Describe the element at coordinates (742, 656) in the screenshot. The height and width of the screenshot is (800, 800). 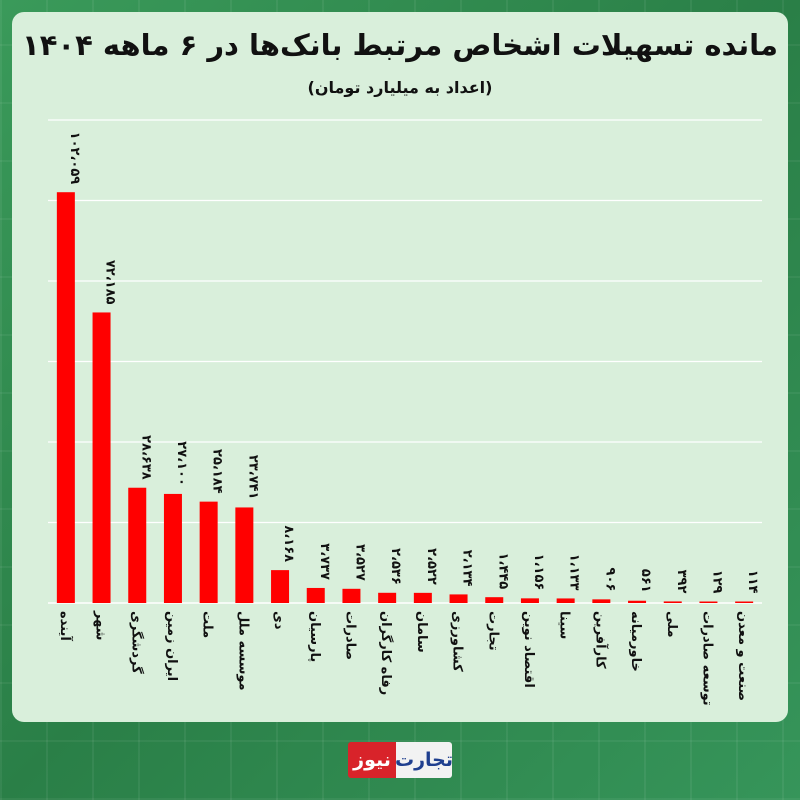
I see `x-tick-label: صنعت و معدن` at that location.